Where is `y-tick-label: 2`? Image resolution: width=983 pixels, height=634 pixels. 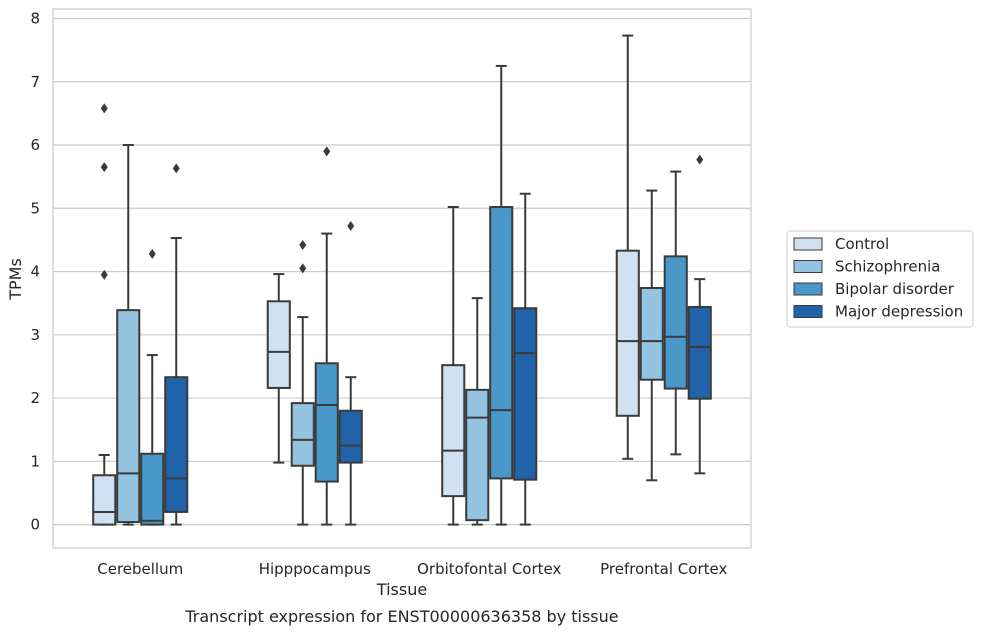 y-tick-label: 2 is located at coordinates (35, 398).